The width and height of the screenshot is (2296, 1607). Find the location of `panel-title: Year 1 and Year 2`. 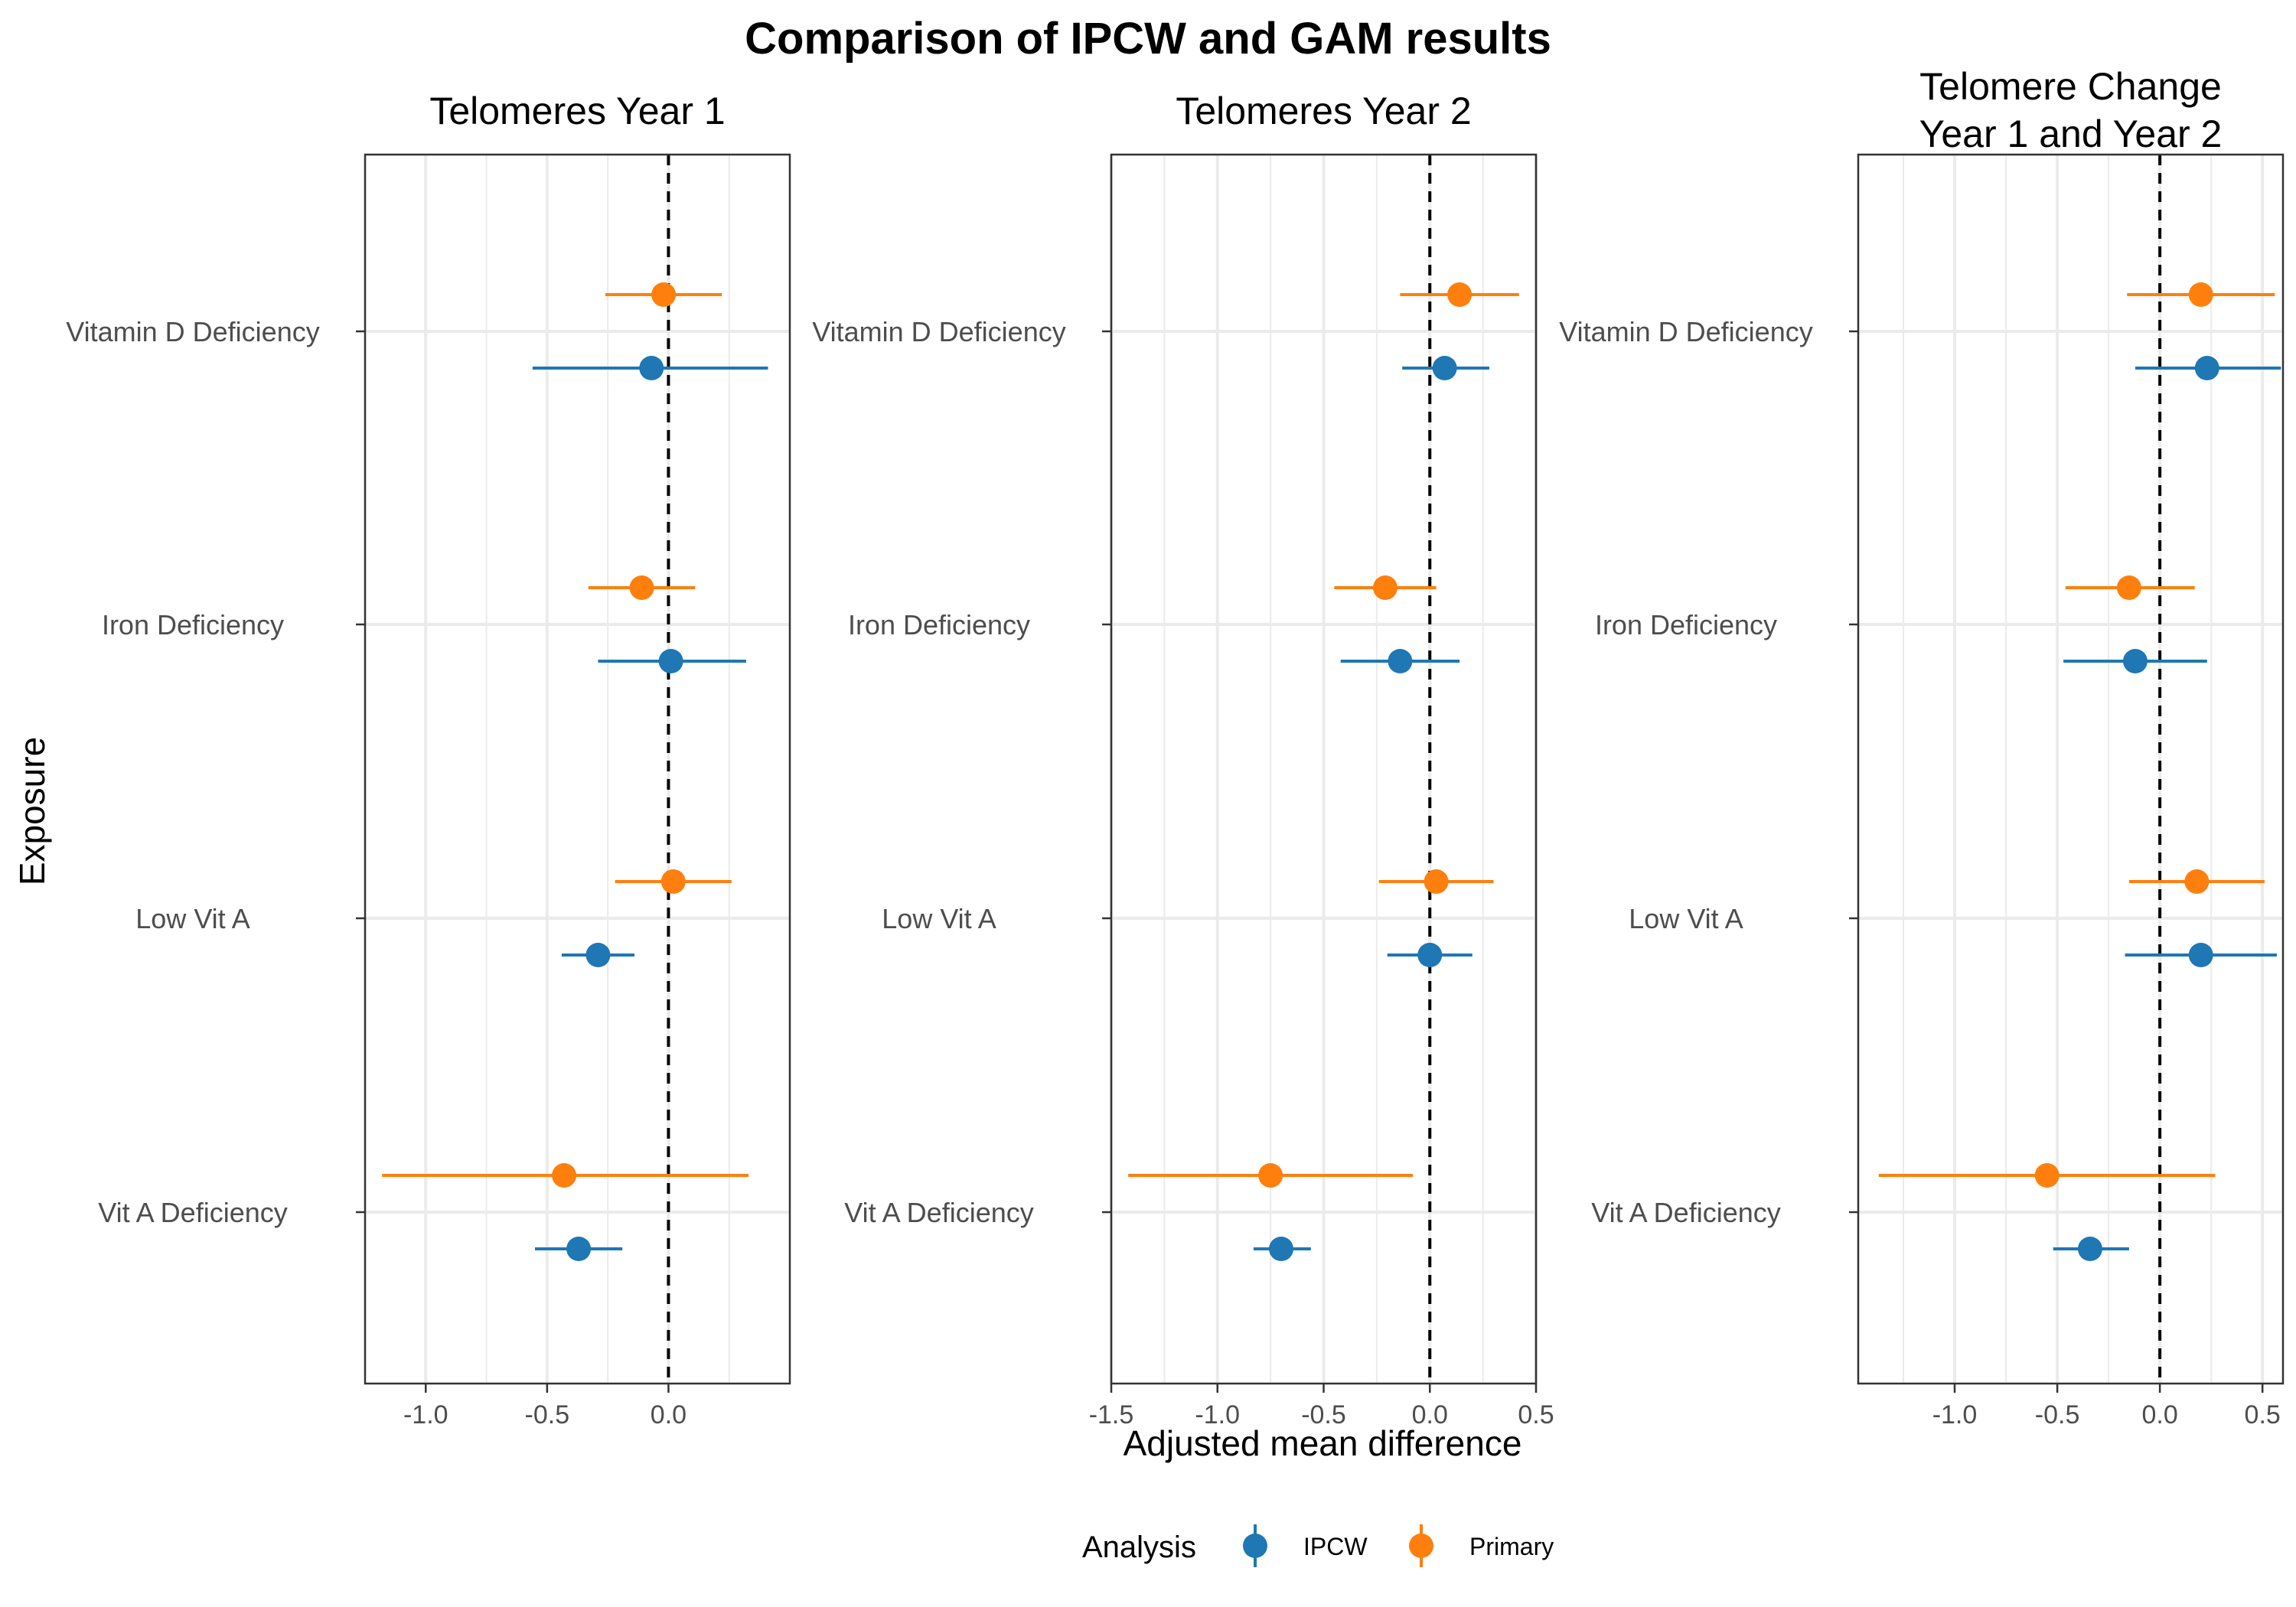

panel-title: Year 1 and Year 2 is located at coordinates (2071, 133).